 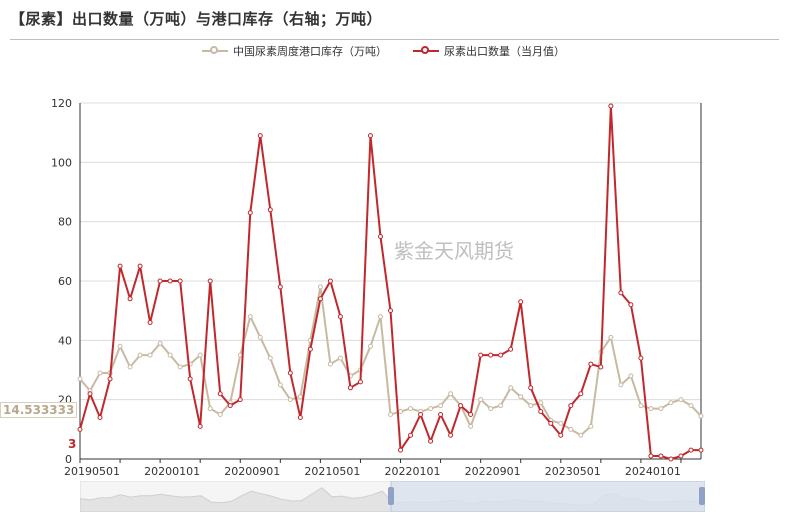 What do you see at coordinates (489, 51) in the screenshot?
I see `legend-item-exports: 尿素出口数量（当月值）` at bounding box center [489, 51].